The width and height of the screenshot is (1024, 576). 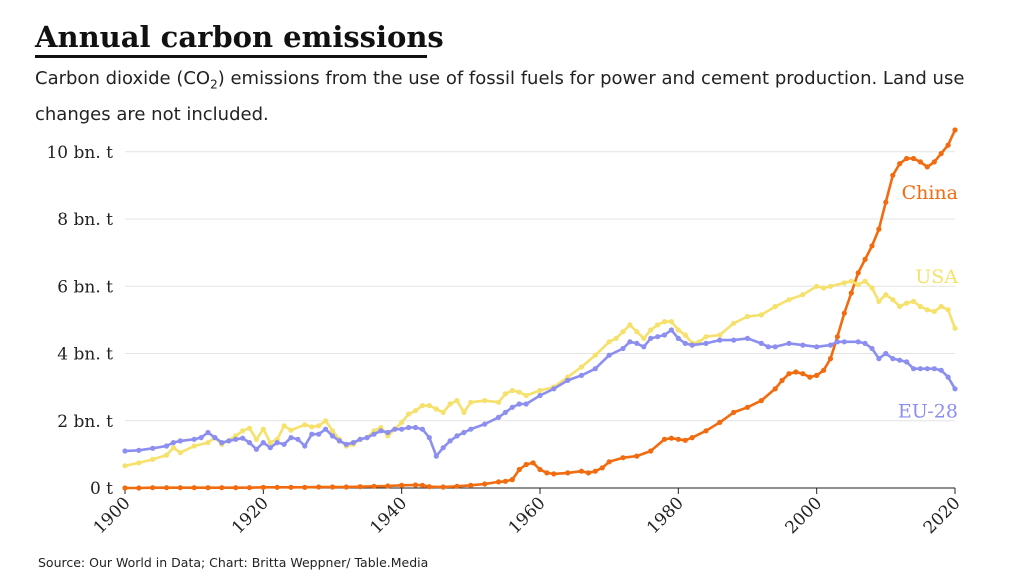 What do you see at coordinates (250, 515) in the screenshot?
I see `x-tick-label: 1920` at bounding box center [250, 515].